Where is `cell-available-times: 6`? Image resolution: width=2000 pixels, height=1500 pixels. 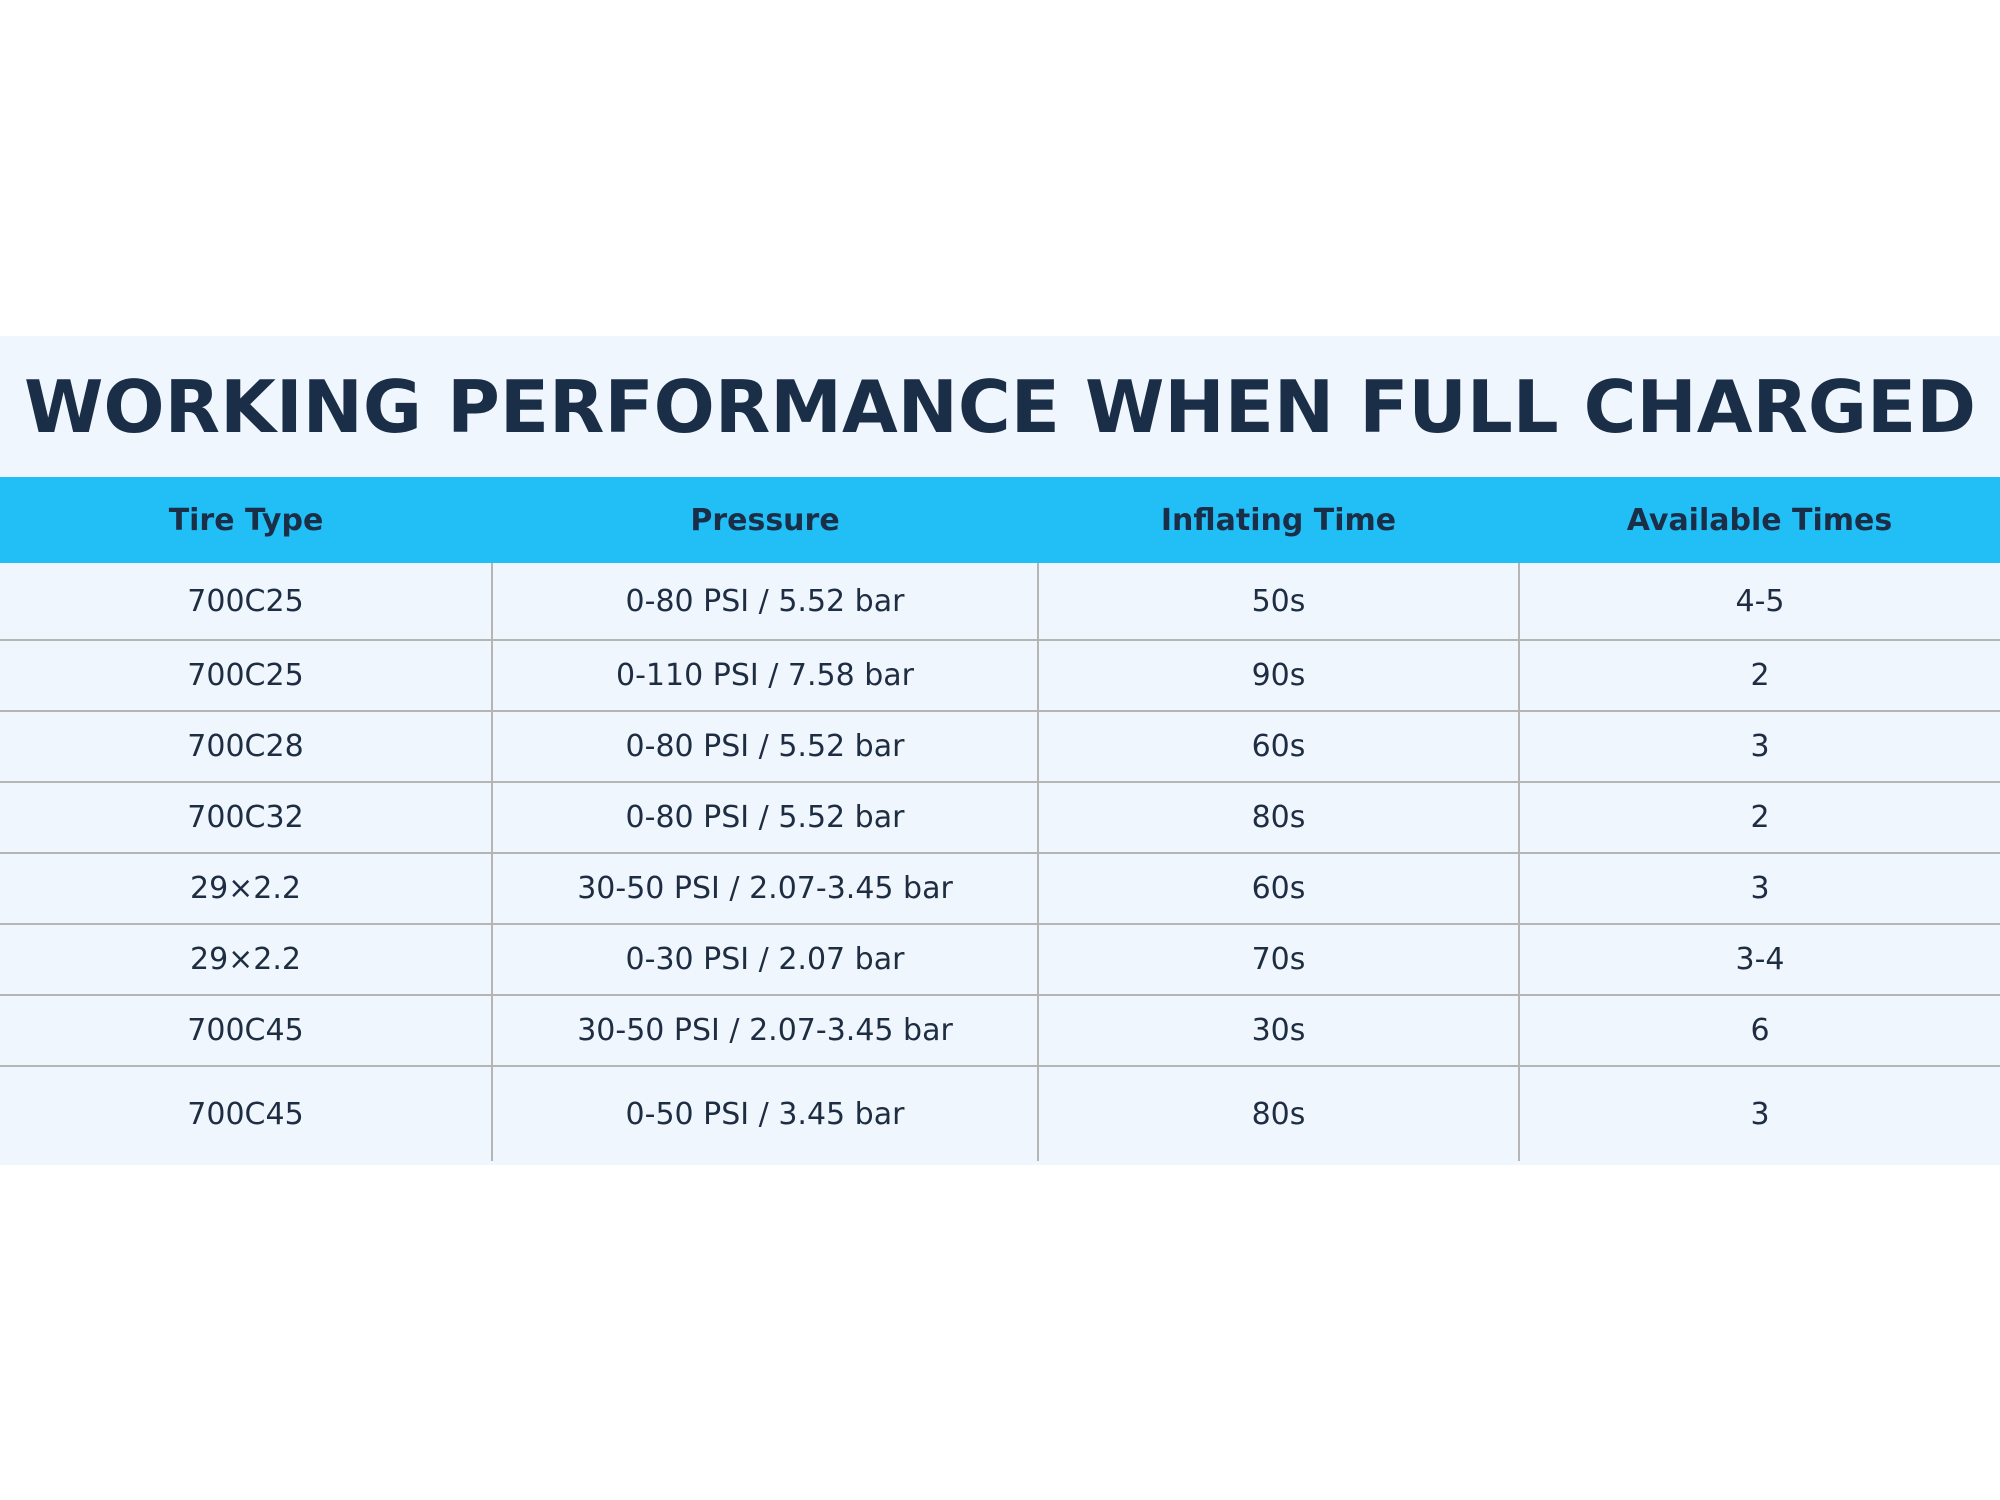 cell-available-times: 6 is located at coordinates (1759, 1031).